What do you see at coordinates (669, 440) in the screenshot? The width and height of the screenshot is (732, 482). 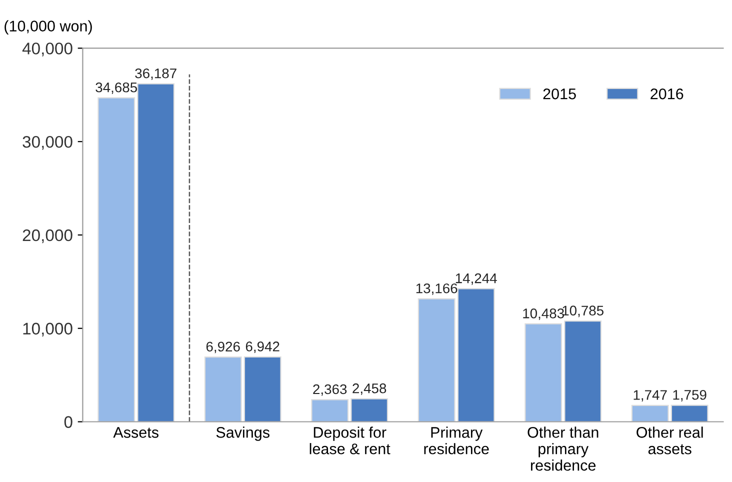 I see `x-tick-label: Other real assets` at bounding box center [669, 440].